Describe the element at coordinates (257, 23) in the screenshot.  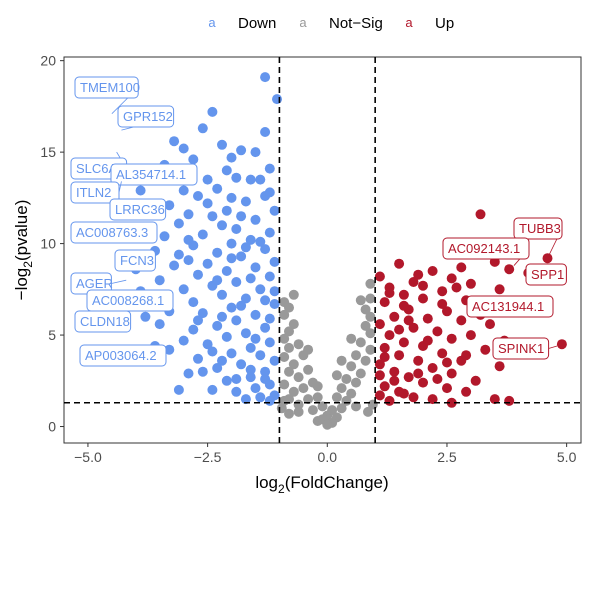
I see `legend-label-0: Down` at that location.